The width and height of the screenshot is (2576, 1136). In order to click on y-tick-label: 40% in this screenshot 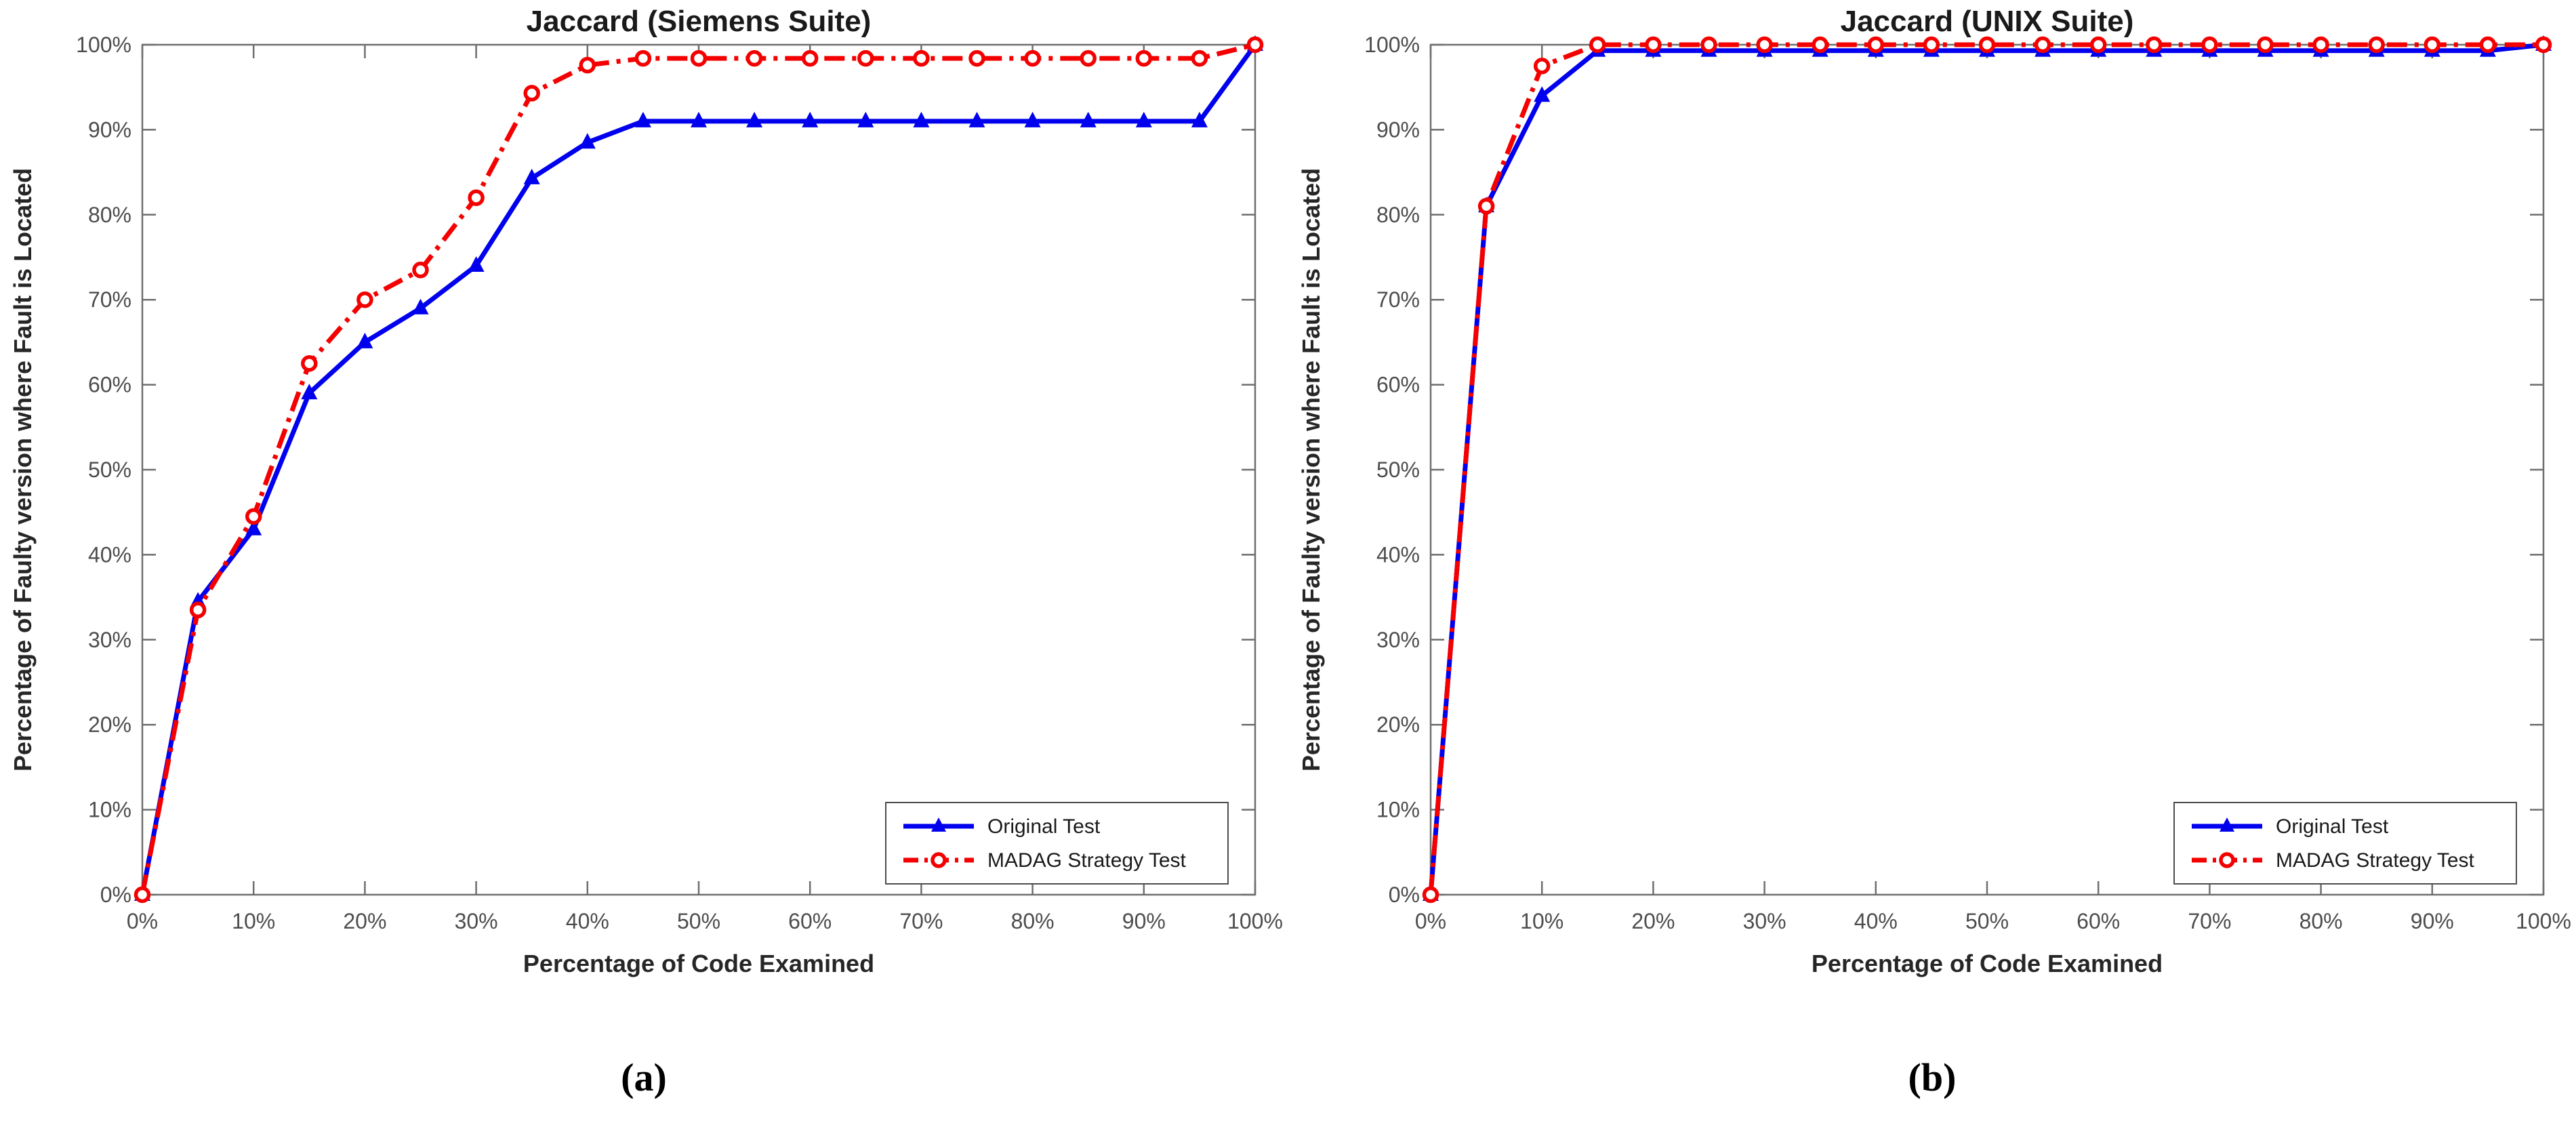, I will do `click(1398, 554)`.